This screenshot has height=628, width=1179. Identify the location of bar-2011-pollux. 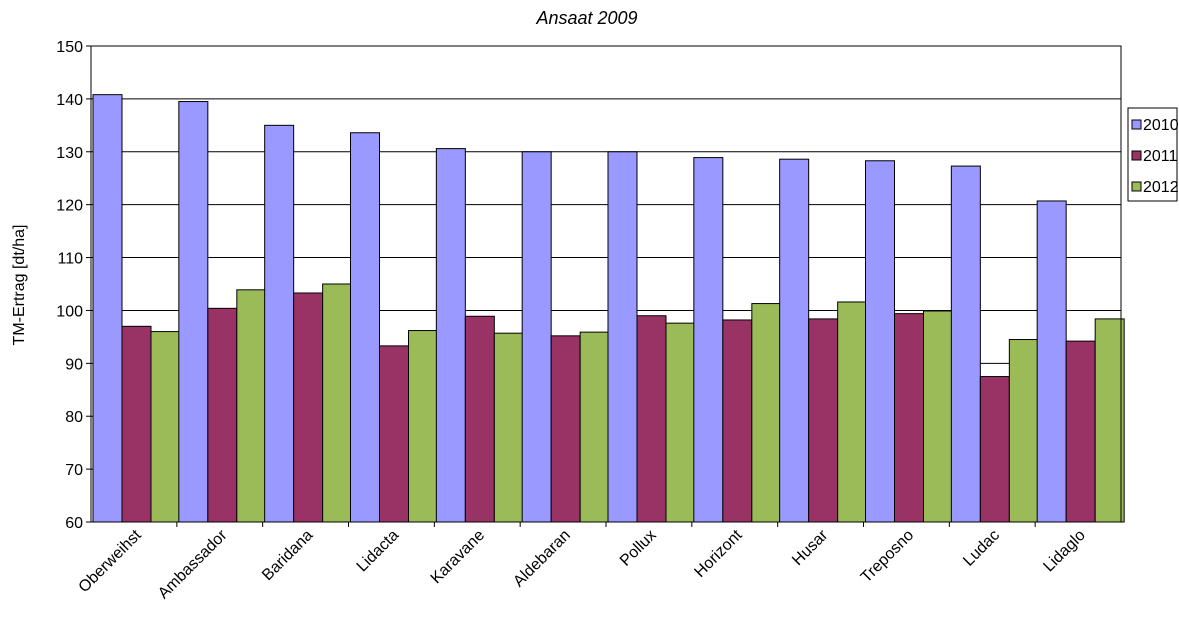
(651, 419).